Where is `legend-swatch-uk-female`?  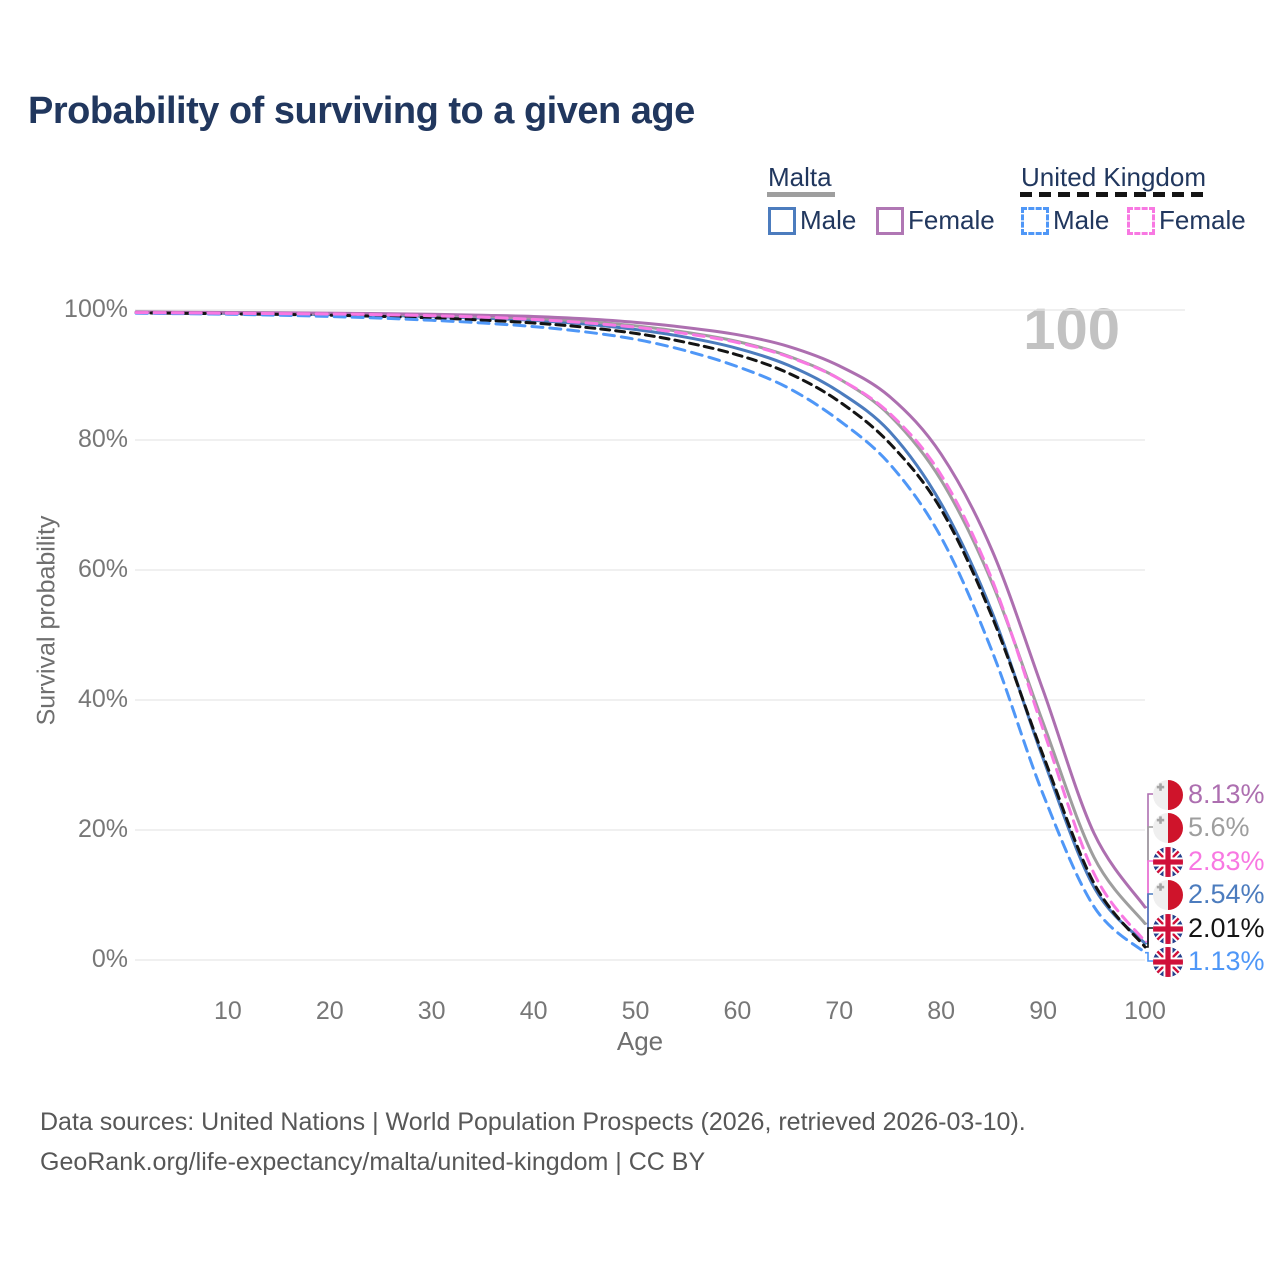
legend-swatch-uk-female is located at coordinates (1141, 221).